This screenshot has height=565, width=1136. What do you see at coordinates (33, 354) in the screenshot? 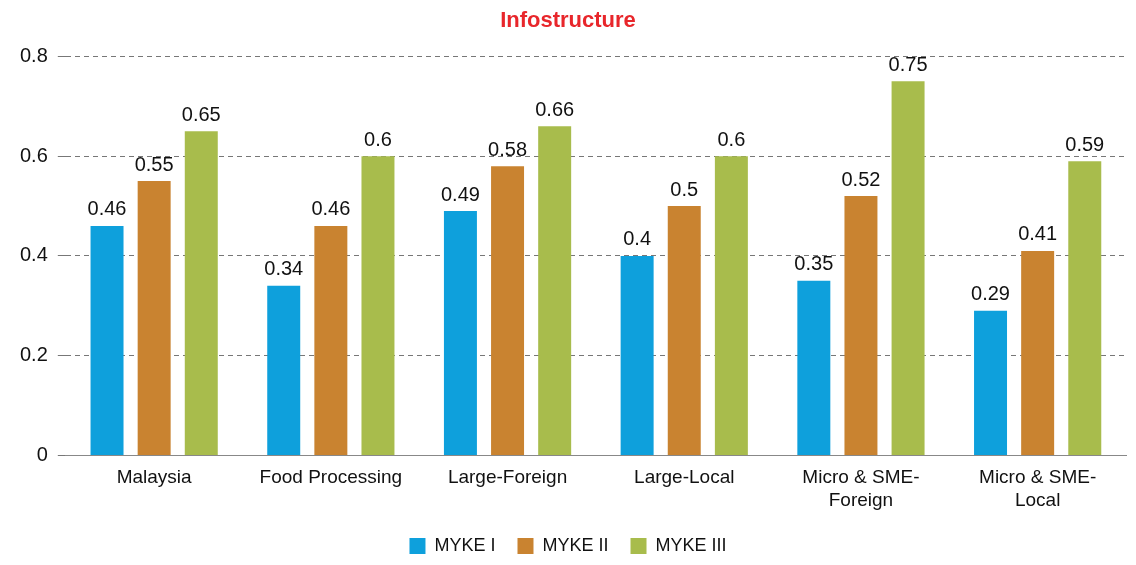
I see `y-tick-label: 0.2` at bounding box center [33, 354].